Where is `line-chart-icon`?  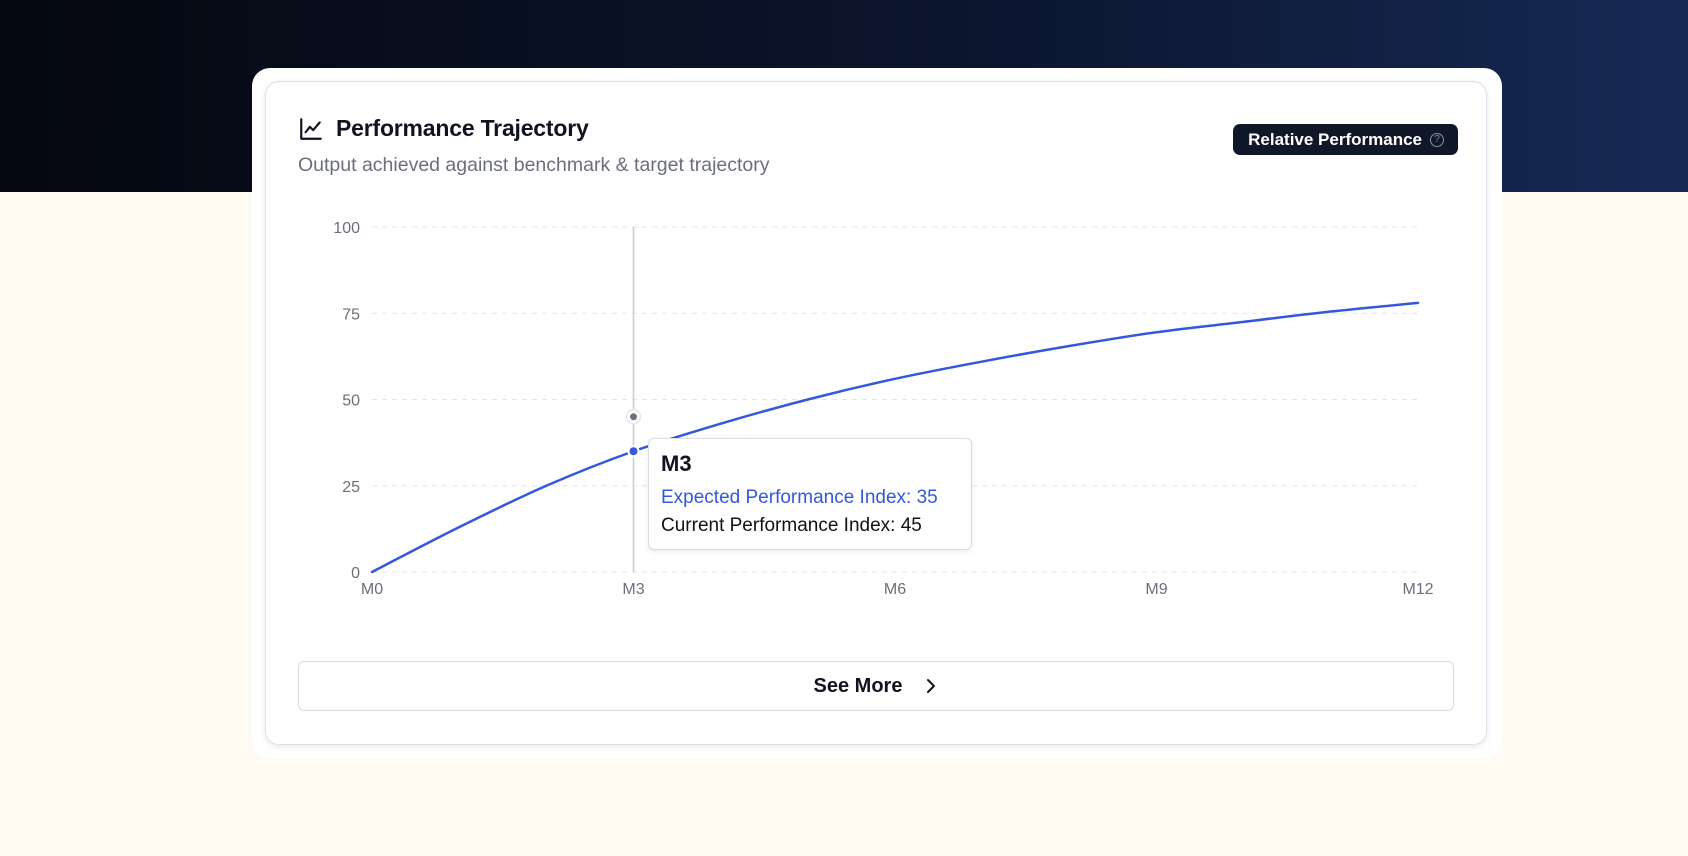 line-chart-icon is located at coordinates (311, 128).